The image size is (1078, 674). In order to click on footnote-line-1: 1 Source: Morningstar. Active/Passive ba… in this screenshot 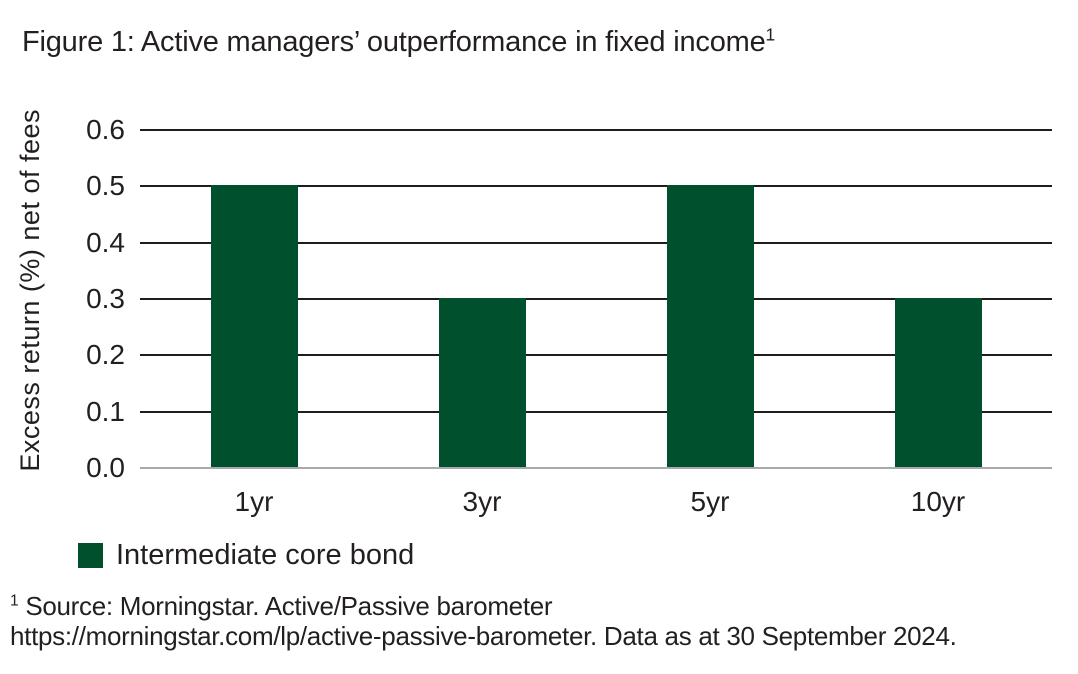, I will do `click(483, 606)`.